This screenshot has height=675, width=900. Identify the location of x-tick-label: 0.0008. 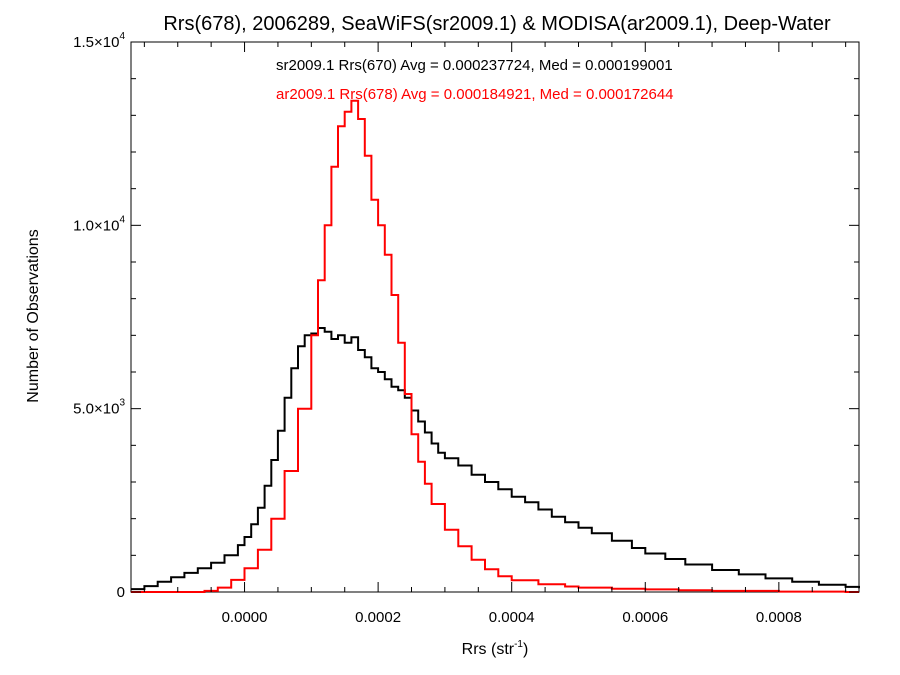
(779, 617).